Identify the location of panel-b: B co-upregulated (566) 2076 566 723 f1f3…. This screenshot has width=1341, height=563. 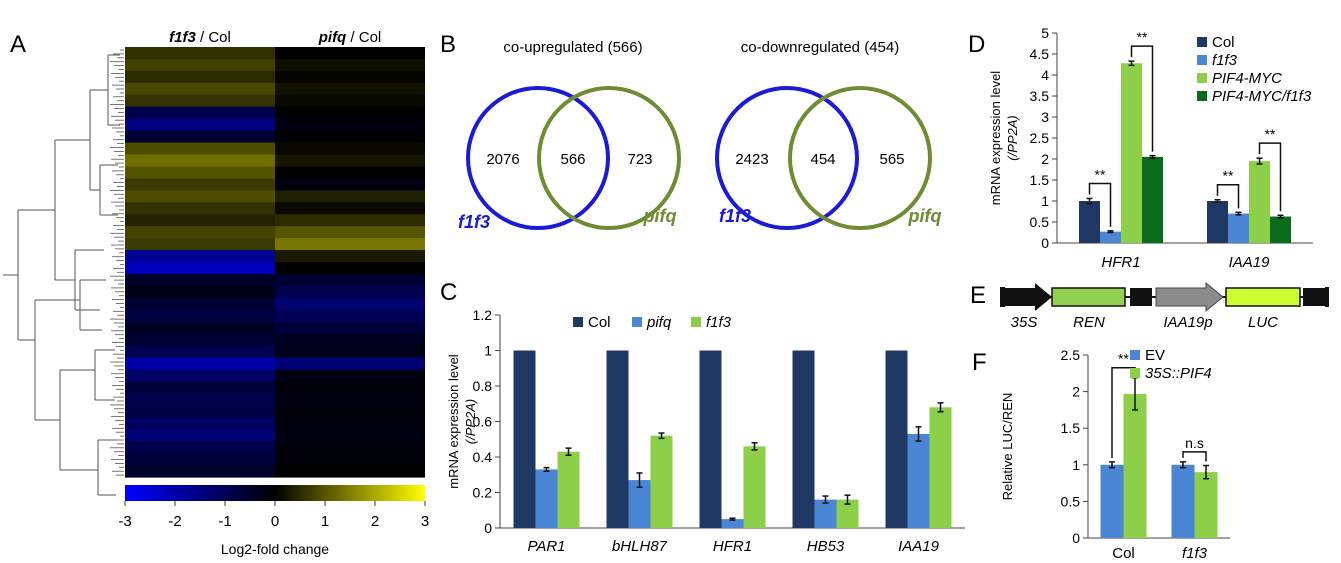
(691, 131).